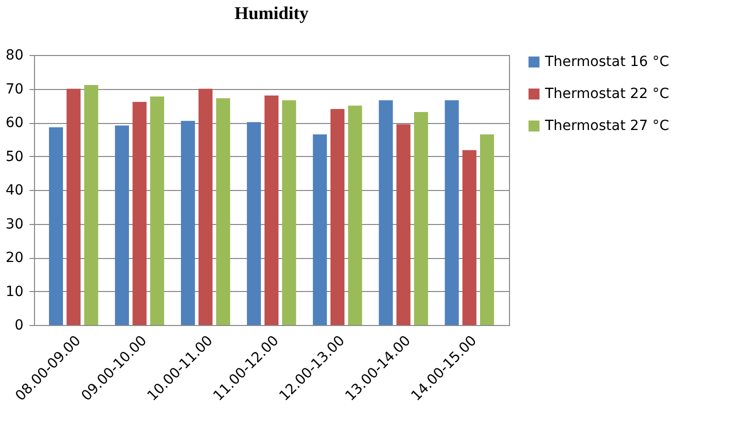 Image resolution: width=754 pixels, height=429 pixels. I want to click on y-tick-label: 70, so click(15, 89).